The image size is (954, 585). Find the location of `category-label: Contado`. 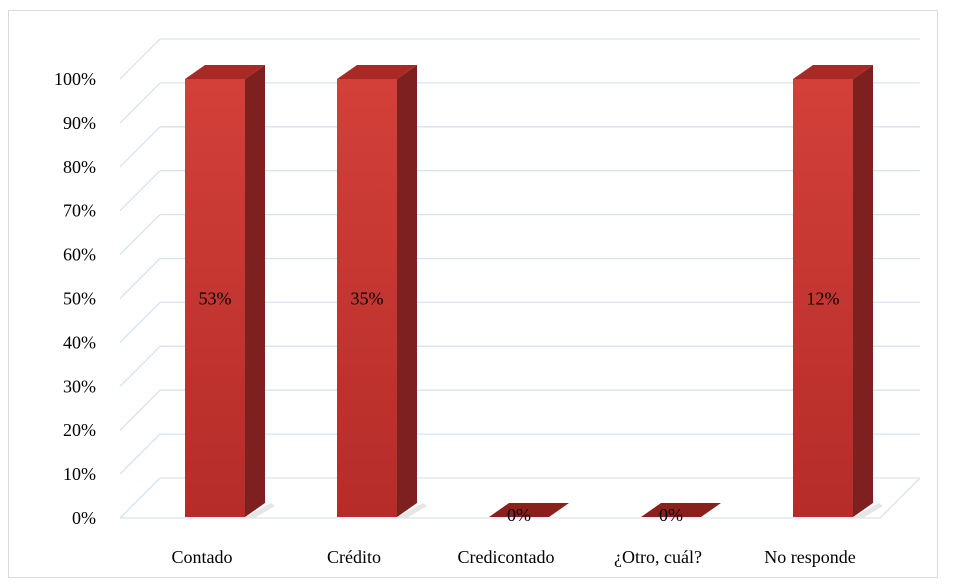

category-label: Contado is located at coordinates (202, 557).